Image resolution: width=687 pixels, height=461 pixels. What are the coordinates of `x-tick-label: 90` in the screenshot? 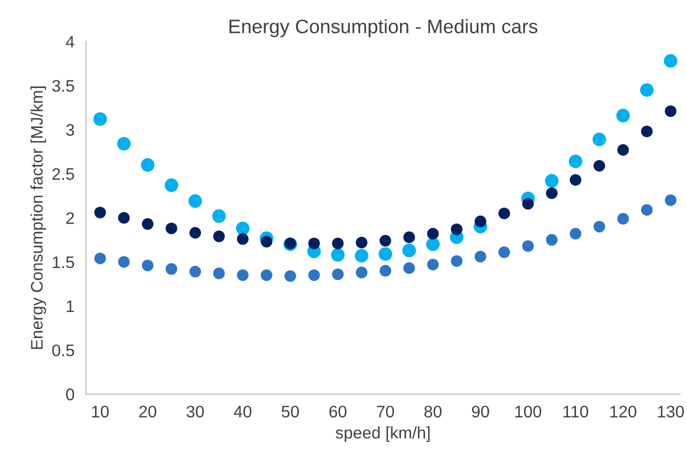 It's located at (481, 412).